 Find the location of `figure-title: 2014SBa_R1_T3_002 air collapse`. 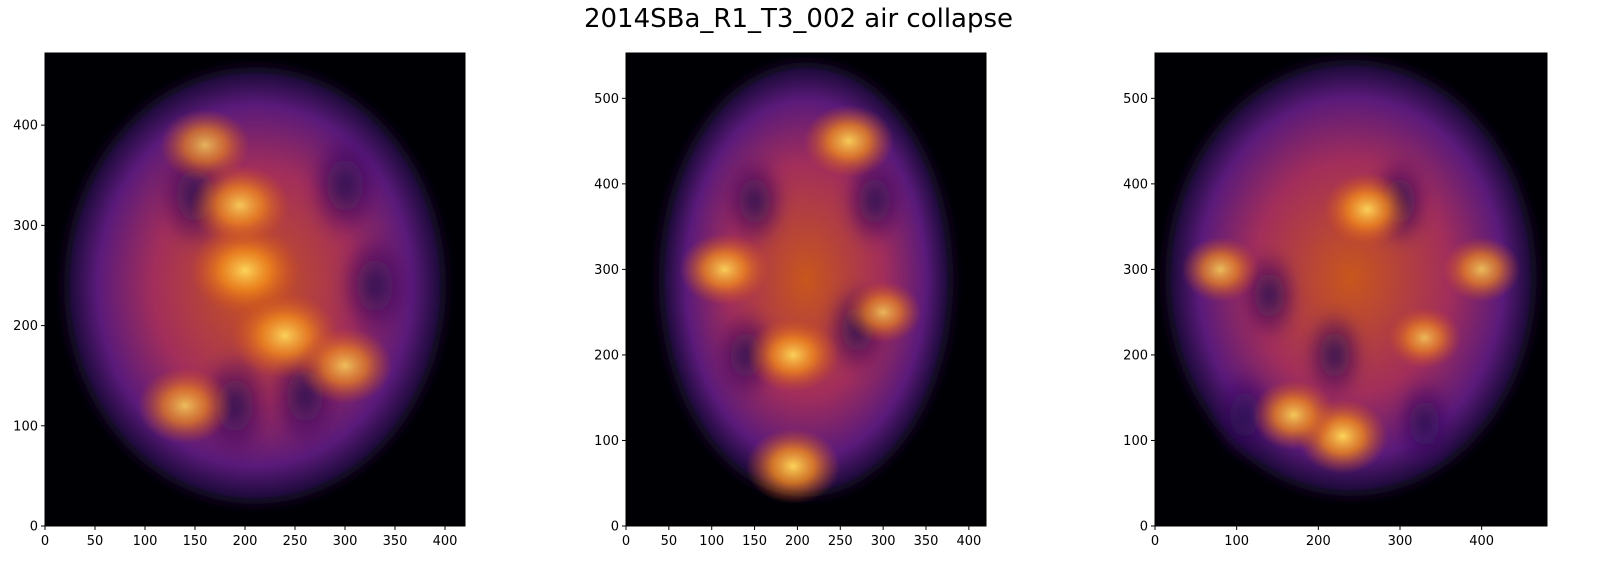

figure-title: 2014SBa_R1_T3_002 air collapse is located at coordinates (798, 19).